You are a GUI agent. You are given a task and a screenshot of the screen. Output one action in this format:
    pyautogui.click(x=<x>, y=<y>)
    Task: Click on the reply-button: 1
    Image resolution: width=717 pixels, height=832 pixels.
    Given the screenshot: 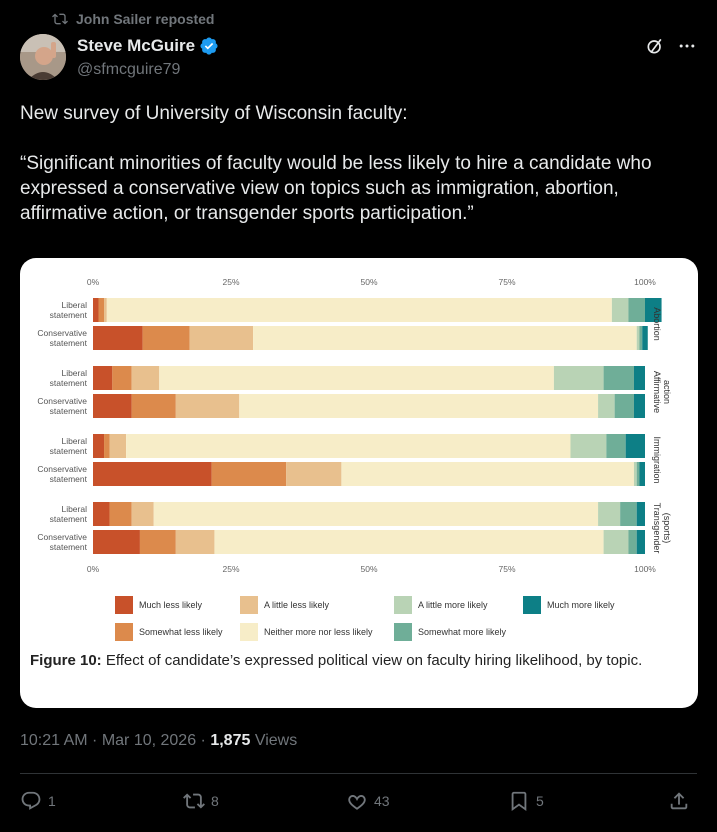 What is the action you would take?
    pyautogui.click(x=38, y=801)
    